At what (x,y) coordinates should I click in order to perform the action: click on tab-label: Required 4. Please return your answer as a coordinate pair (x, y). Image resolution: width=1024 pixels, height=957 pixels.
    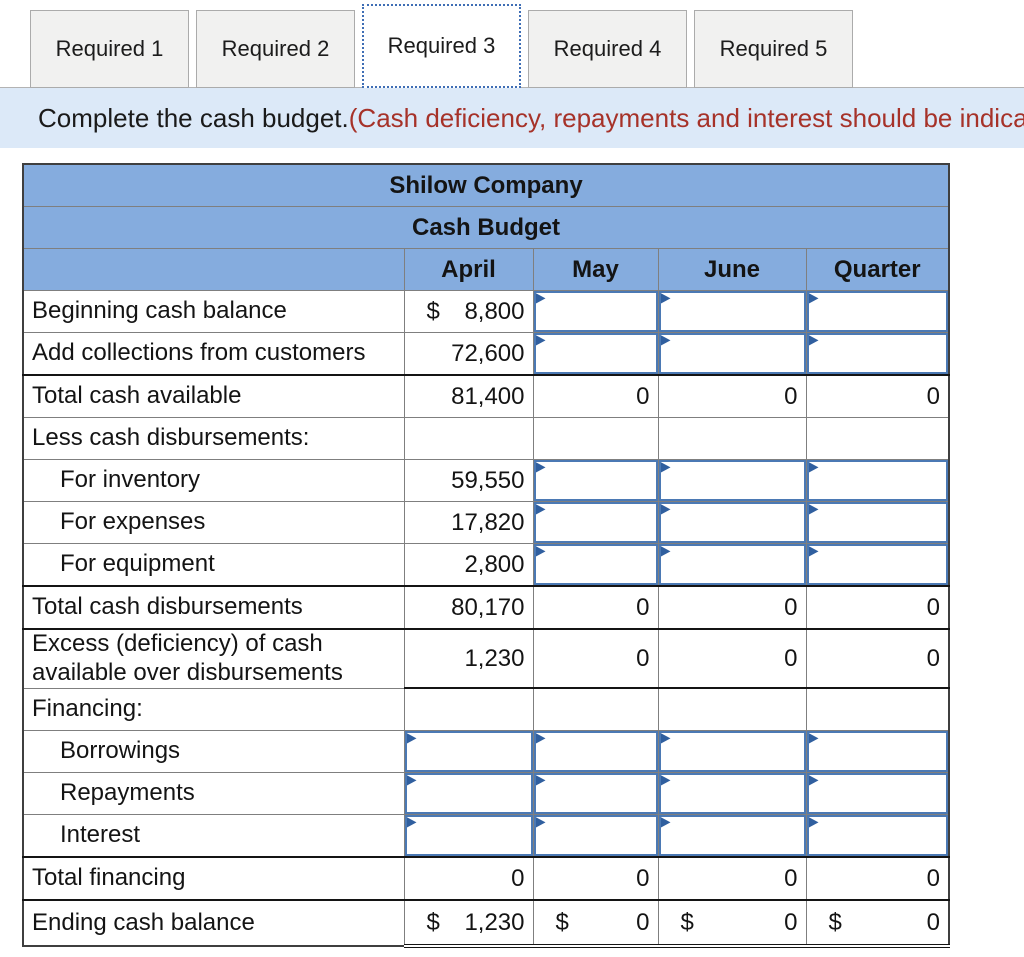
    Looking at the image, I should click on (607, 48).